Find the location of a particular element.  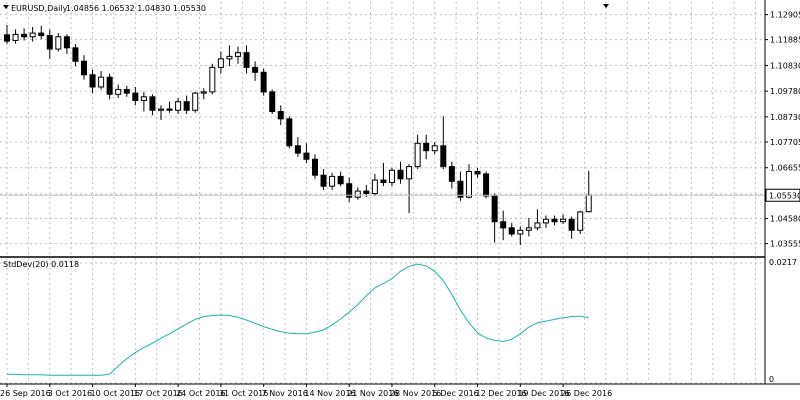

x-tick-label: 10 Oct 2016 is located at coordinates (115, 393).